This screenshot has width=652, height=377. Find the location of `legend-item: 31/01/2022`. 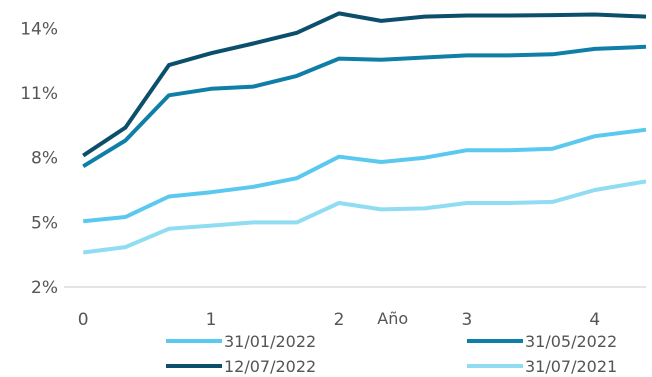

legend-item: 31/01/2022 is located at coordinates (241, 341).